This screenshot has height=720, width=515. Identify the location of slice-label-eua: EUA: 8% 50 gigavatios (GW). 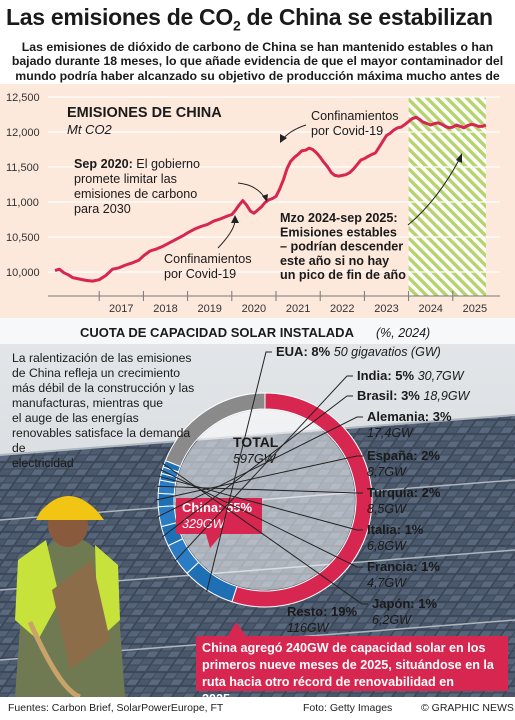
(358, 351).